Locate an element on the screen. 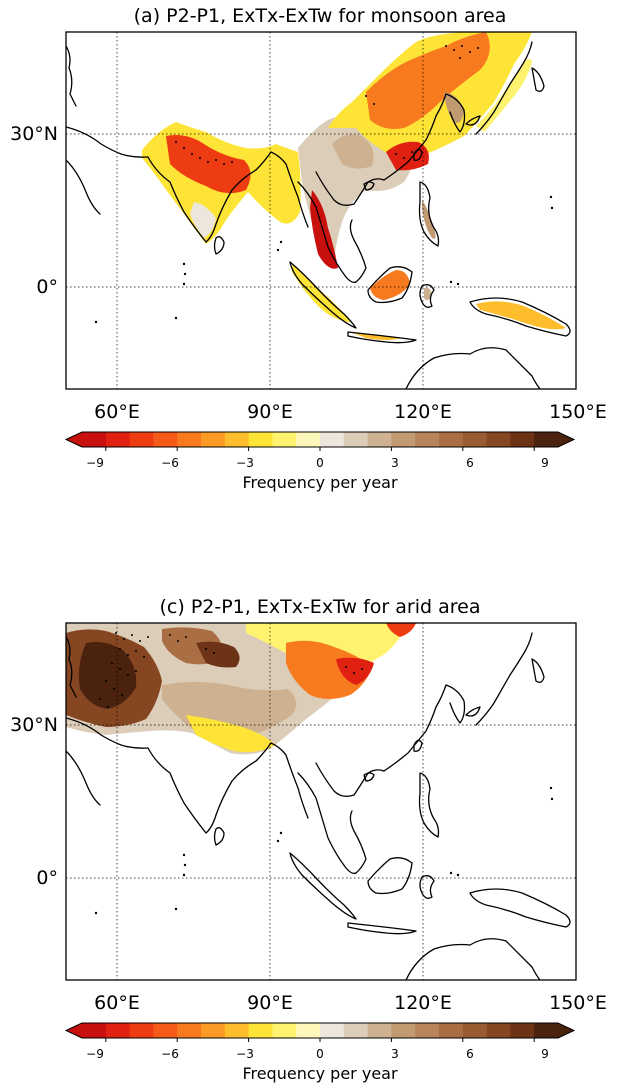 This screenshot has height=1086, width=640. cb-c-tick-3: 3 is located at coordinates (395, 1054).